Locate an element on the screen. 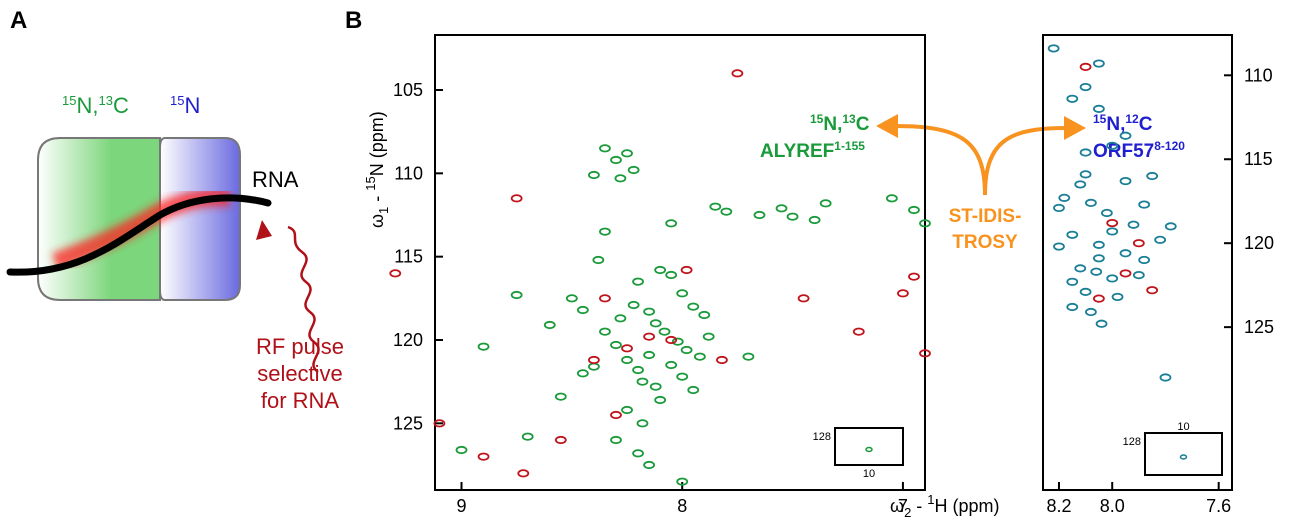  text: ALYREF is located at coordinates (797, 151).